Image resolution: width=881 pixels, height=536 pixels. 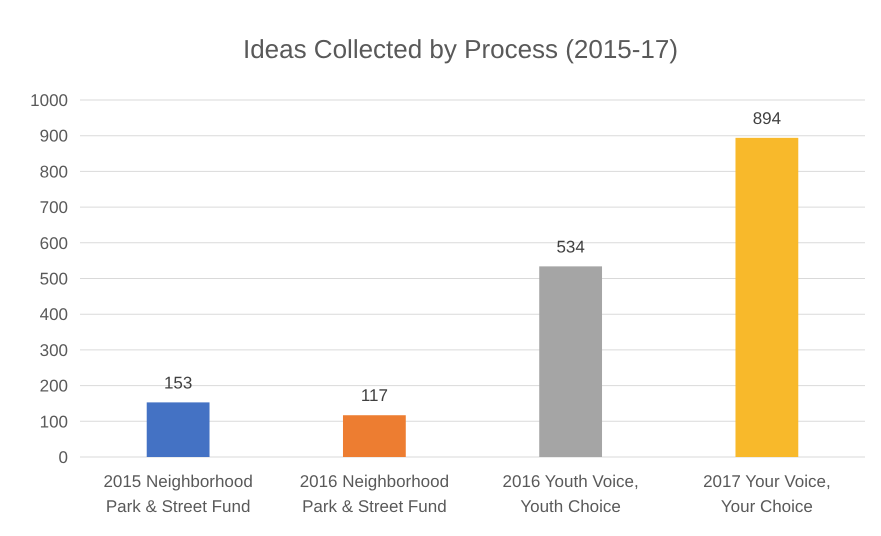 What do you see at coordinates (570, 246) in the screenshot?
I see `data-label: 534` at bounding box center [570, 246].